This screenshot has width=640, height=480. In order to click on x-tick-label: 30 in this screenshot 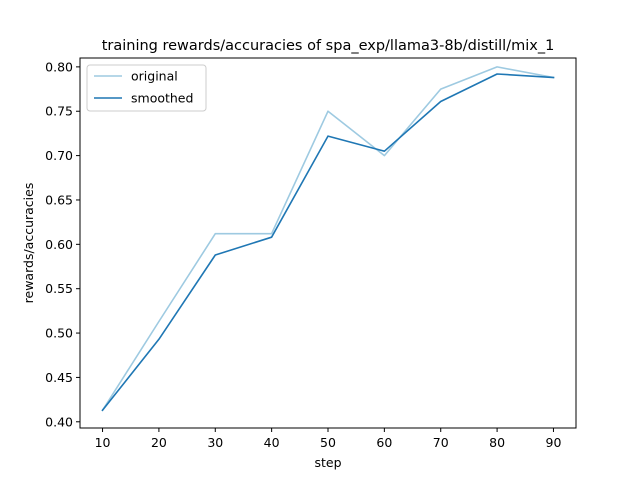, I will do `click(215, 442)`.